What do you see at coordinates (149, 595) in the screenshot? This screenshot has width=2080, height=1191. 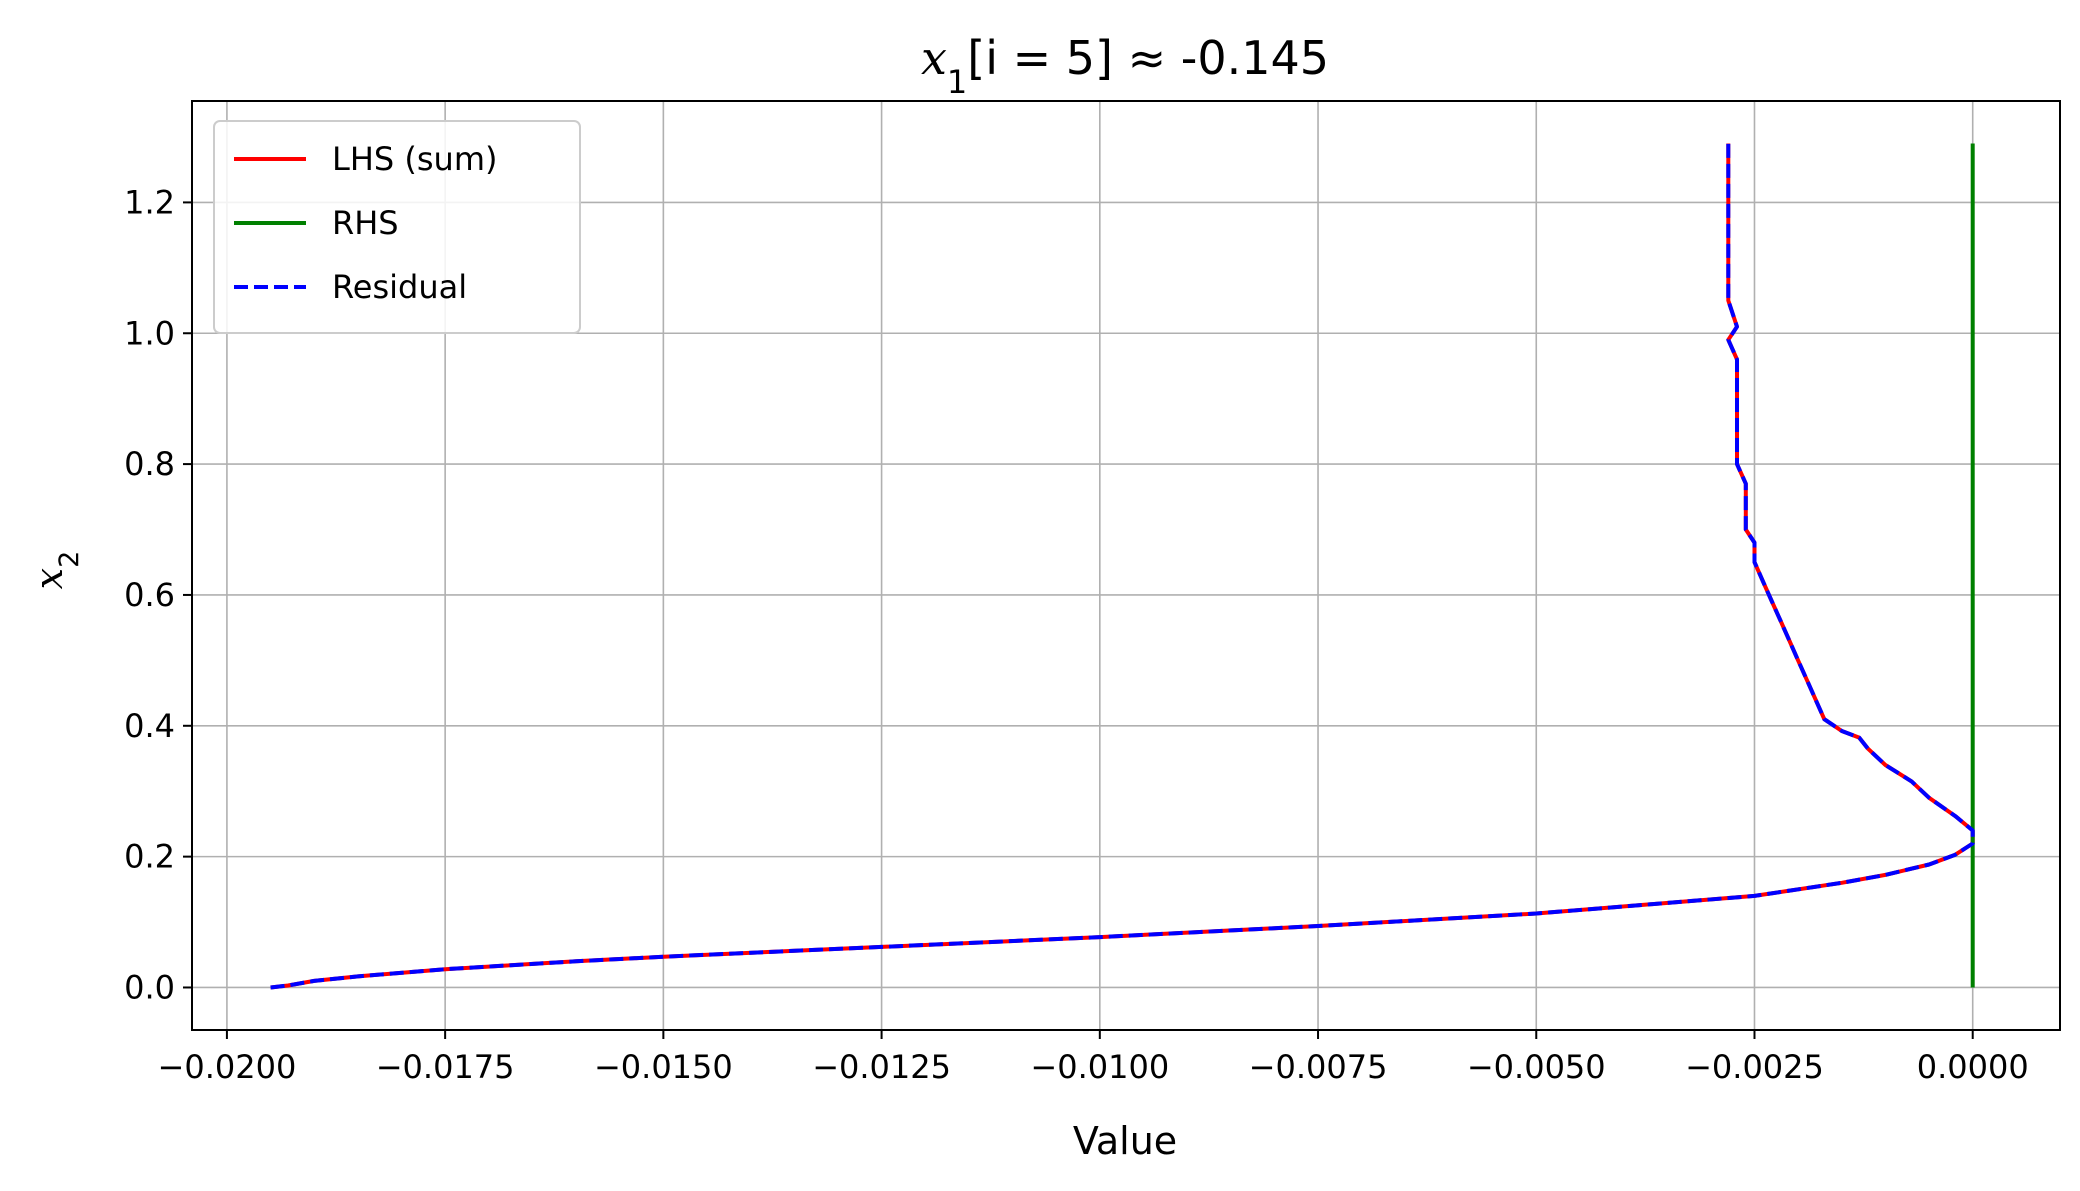 I see `y-tick-label: 0.6` at bounding box center [149, 595].